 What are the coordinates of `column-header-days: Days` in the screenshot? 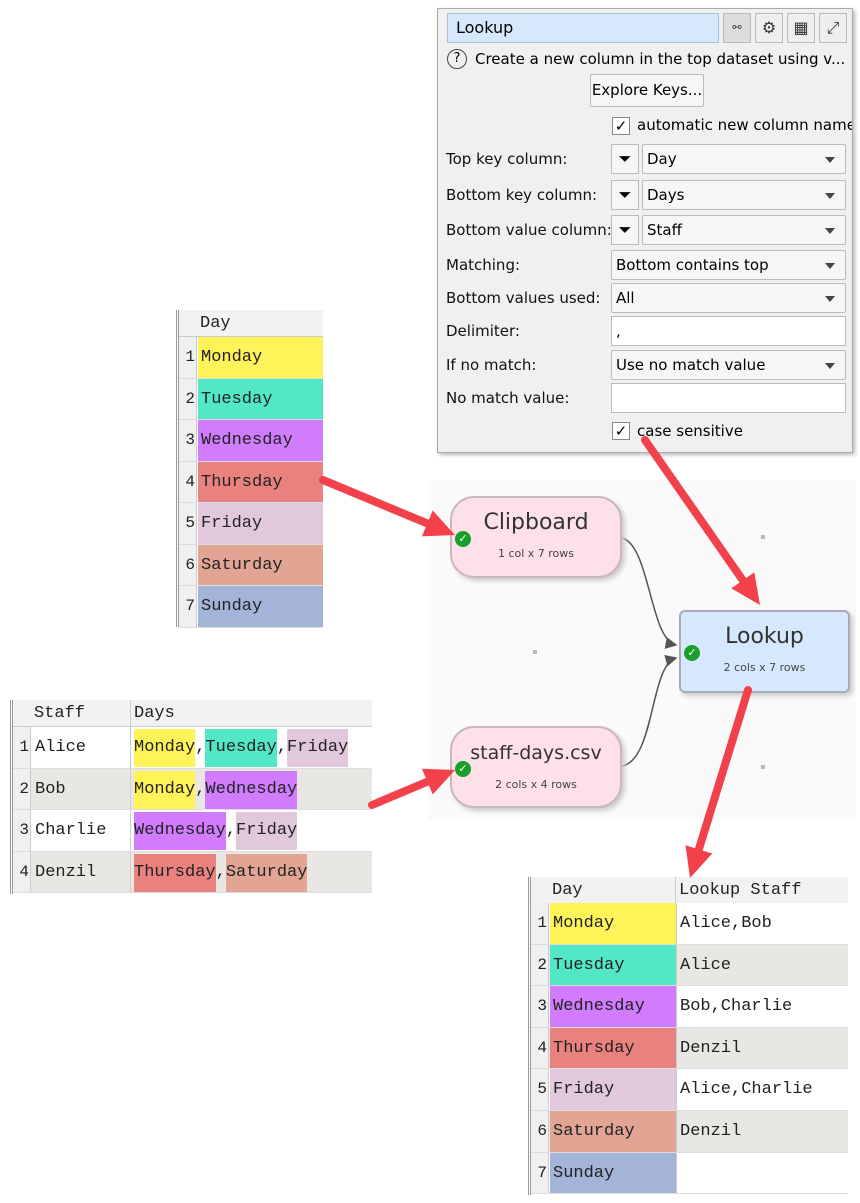 It's located at (251, 713).